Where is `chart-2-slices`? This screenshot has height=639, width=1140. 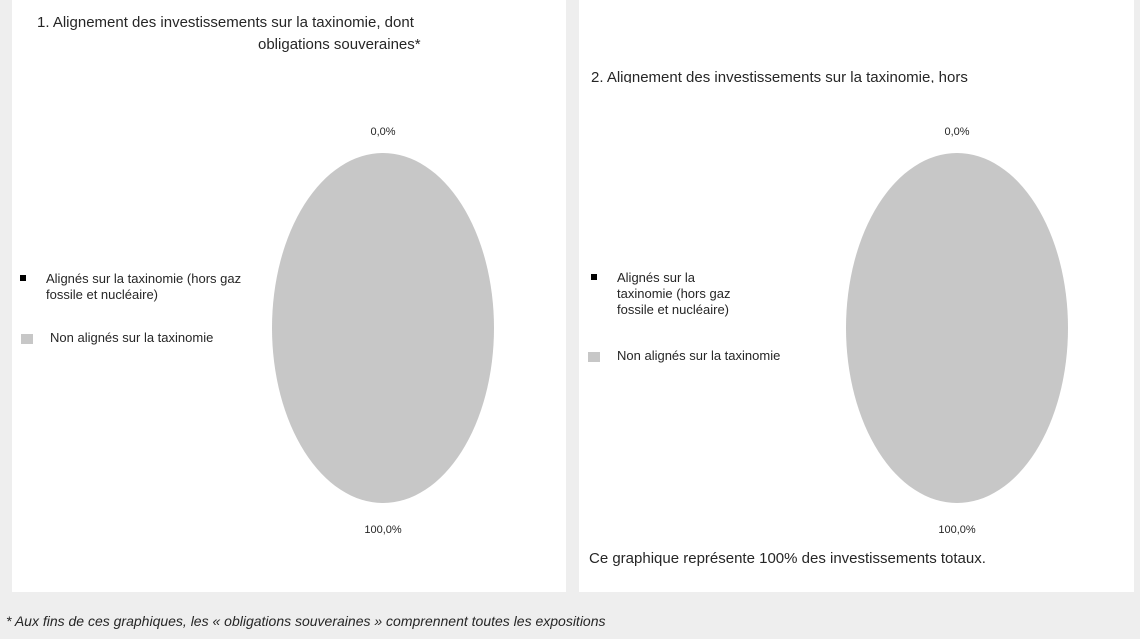 chart-2-slices is located at coordinates (957, 328).